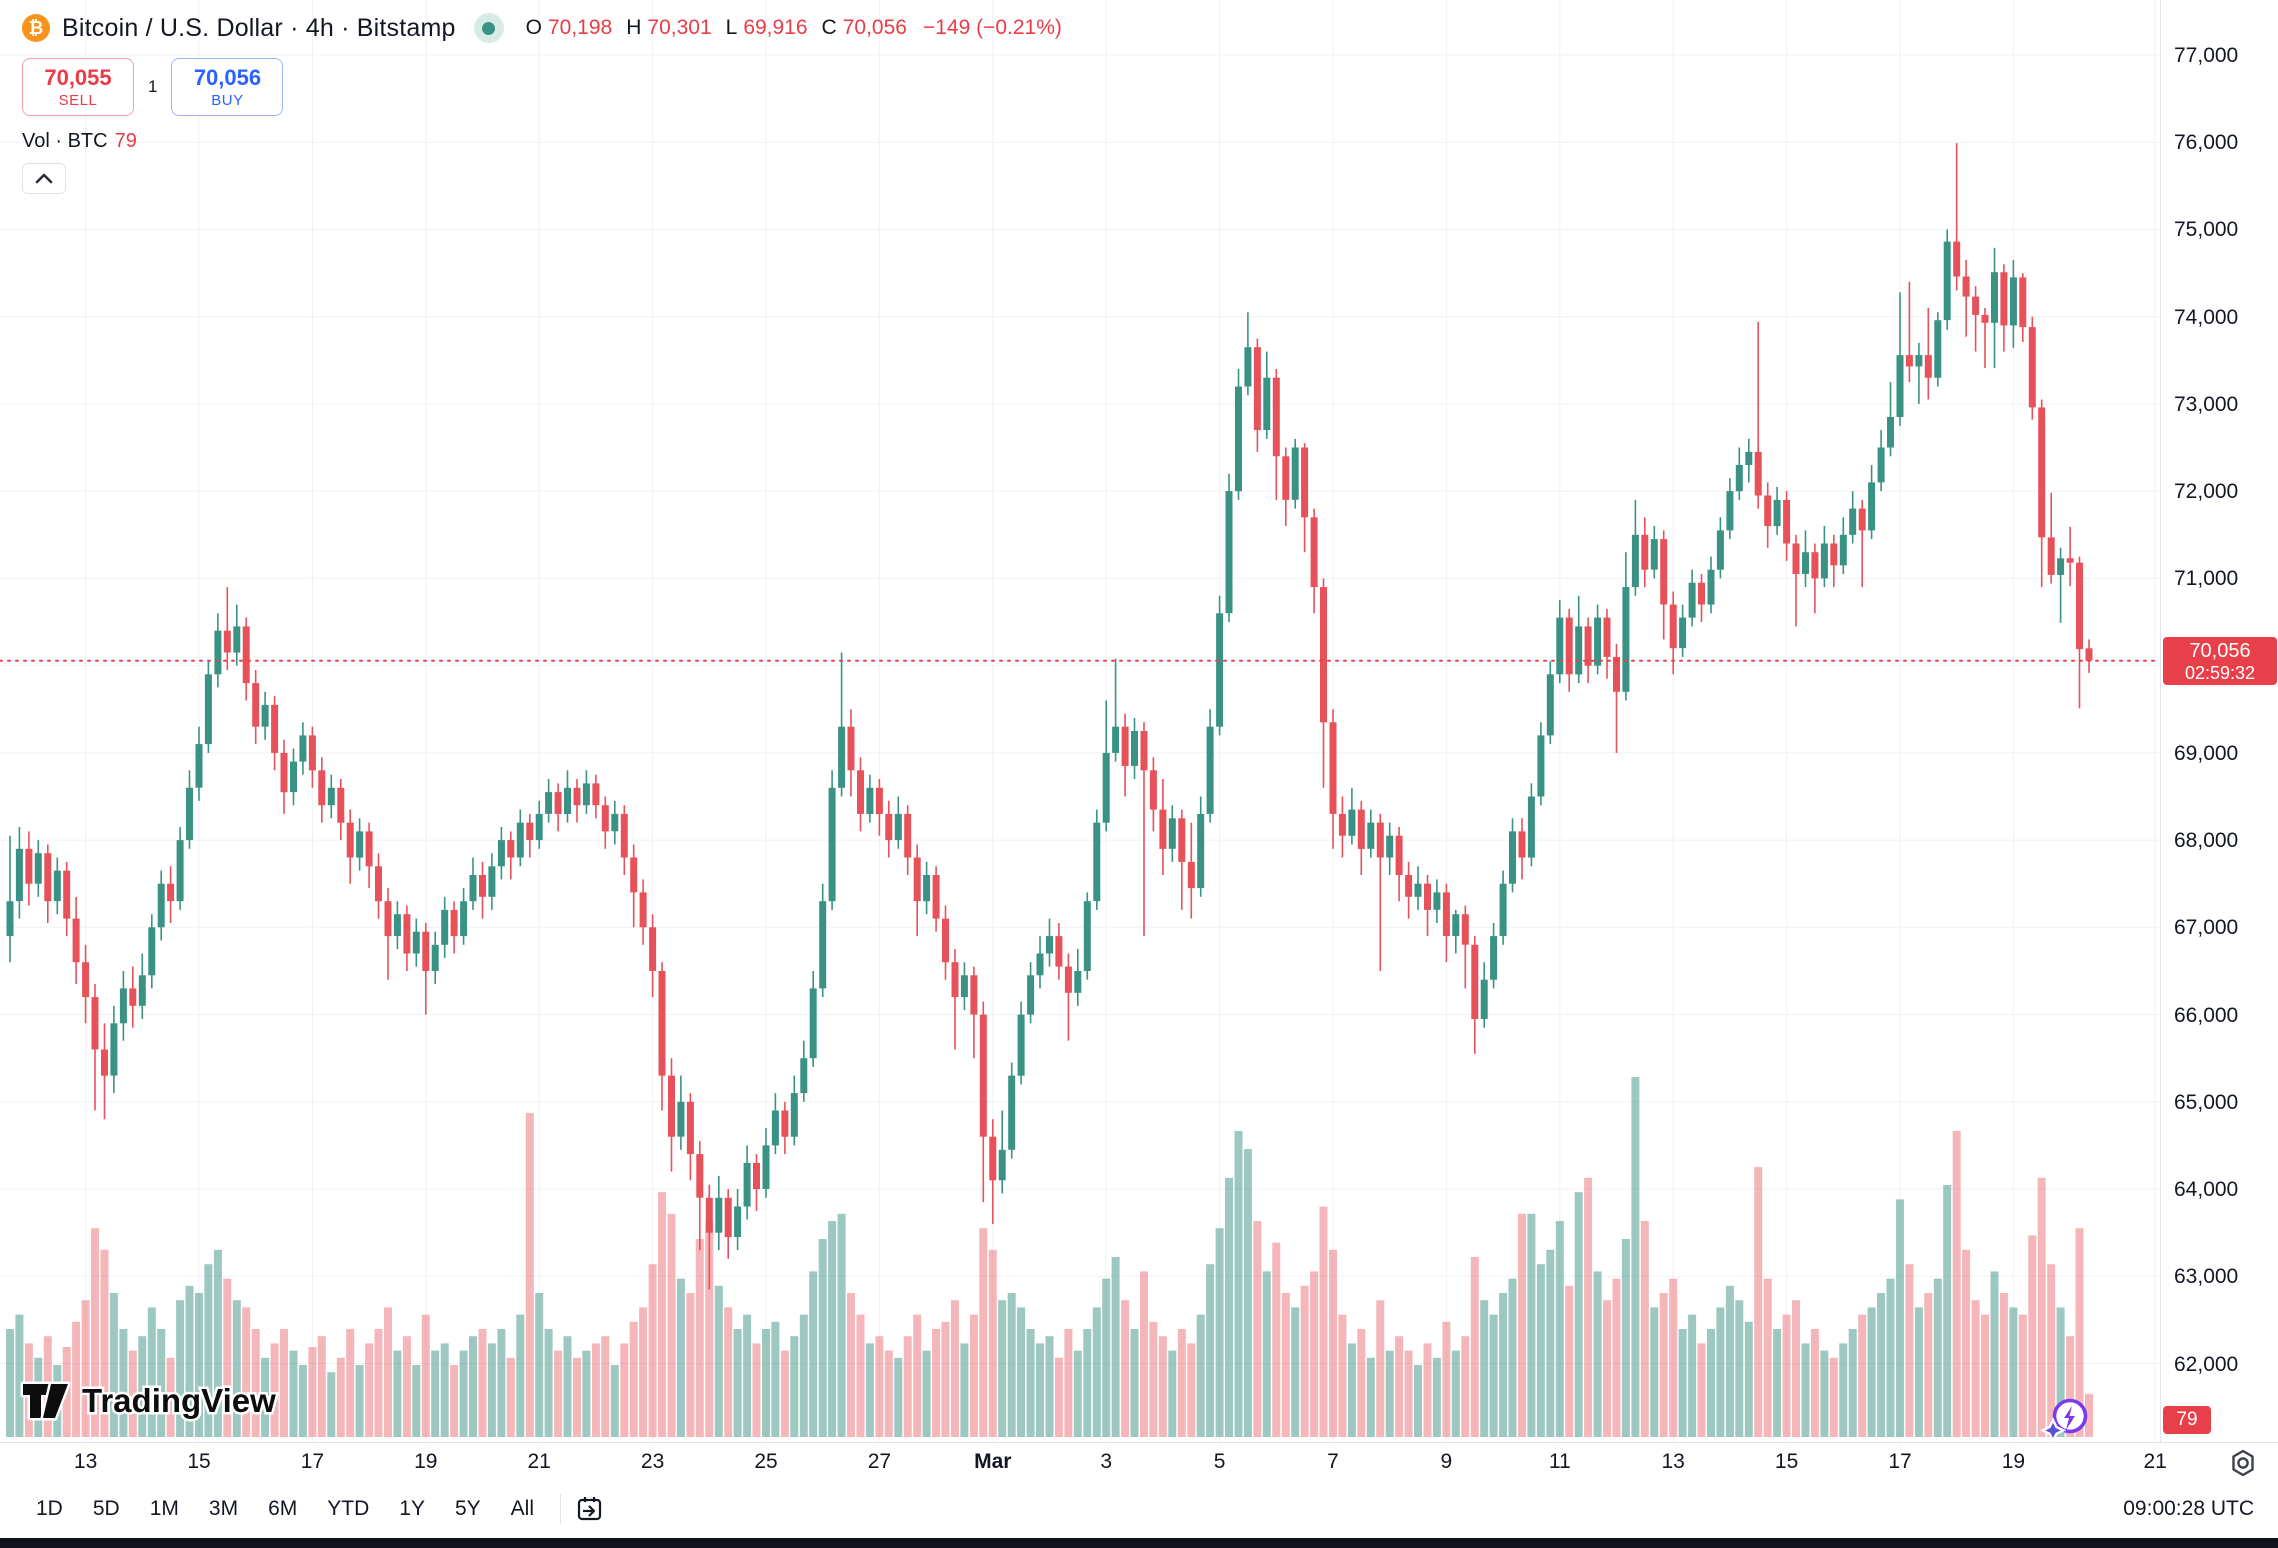  I want to click on time-tick-label: 25, so click(766, 1461).